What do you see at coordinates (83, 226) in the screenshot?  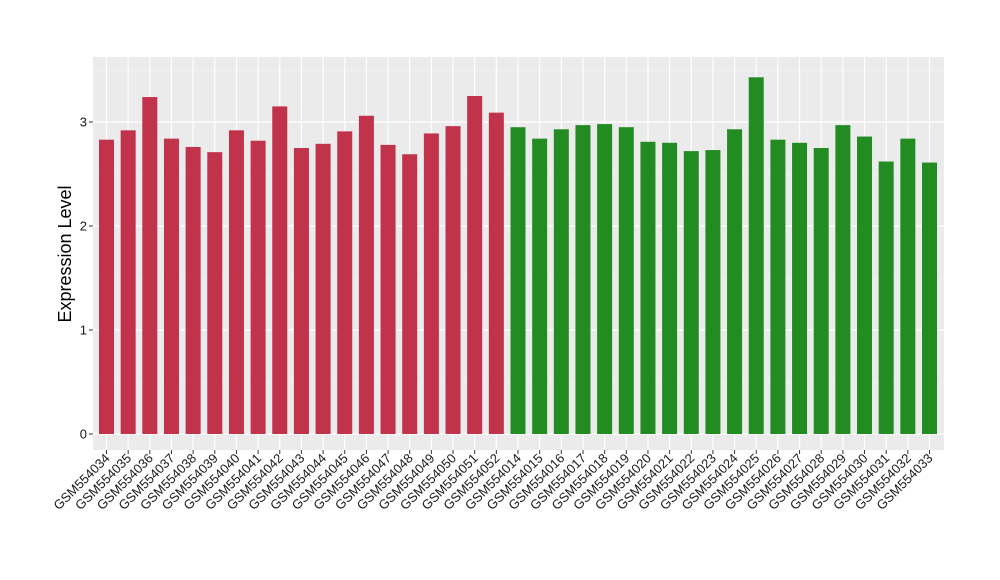 I see `y-tick-label: 2` at bounding box center [83, 226].